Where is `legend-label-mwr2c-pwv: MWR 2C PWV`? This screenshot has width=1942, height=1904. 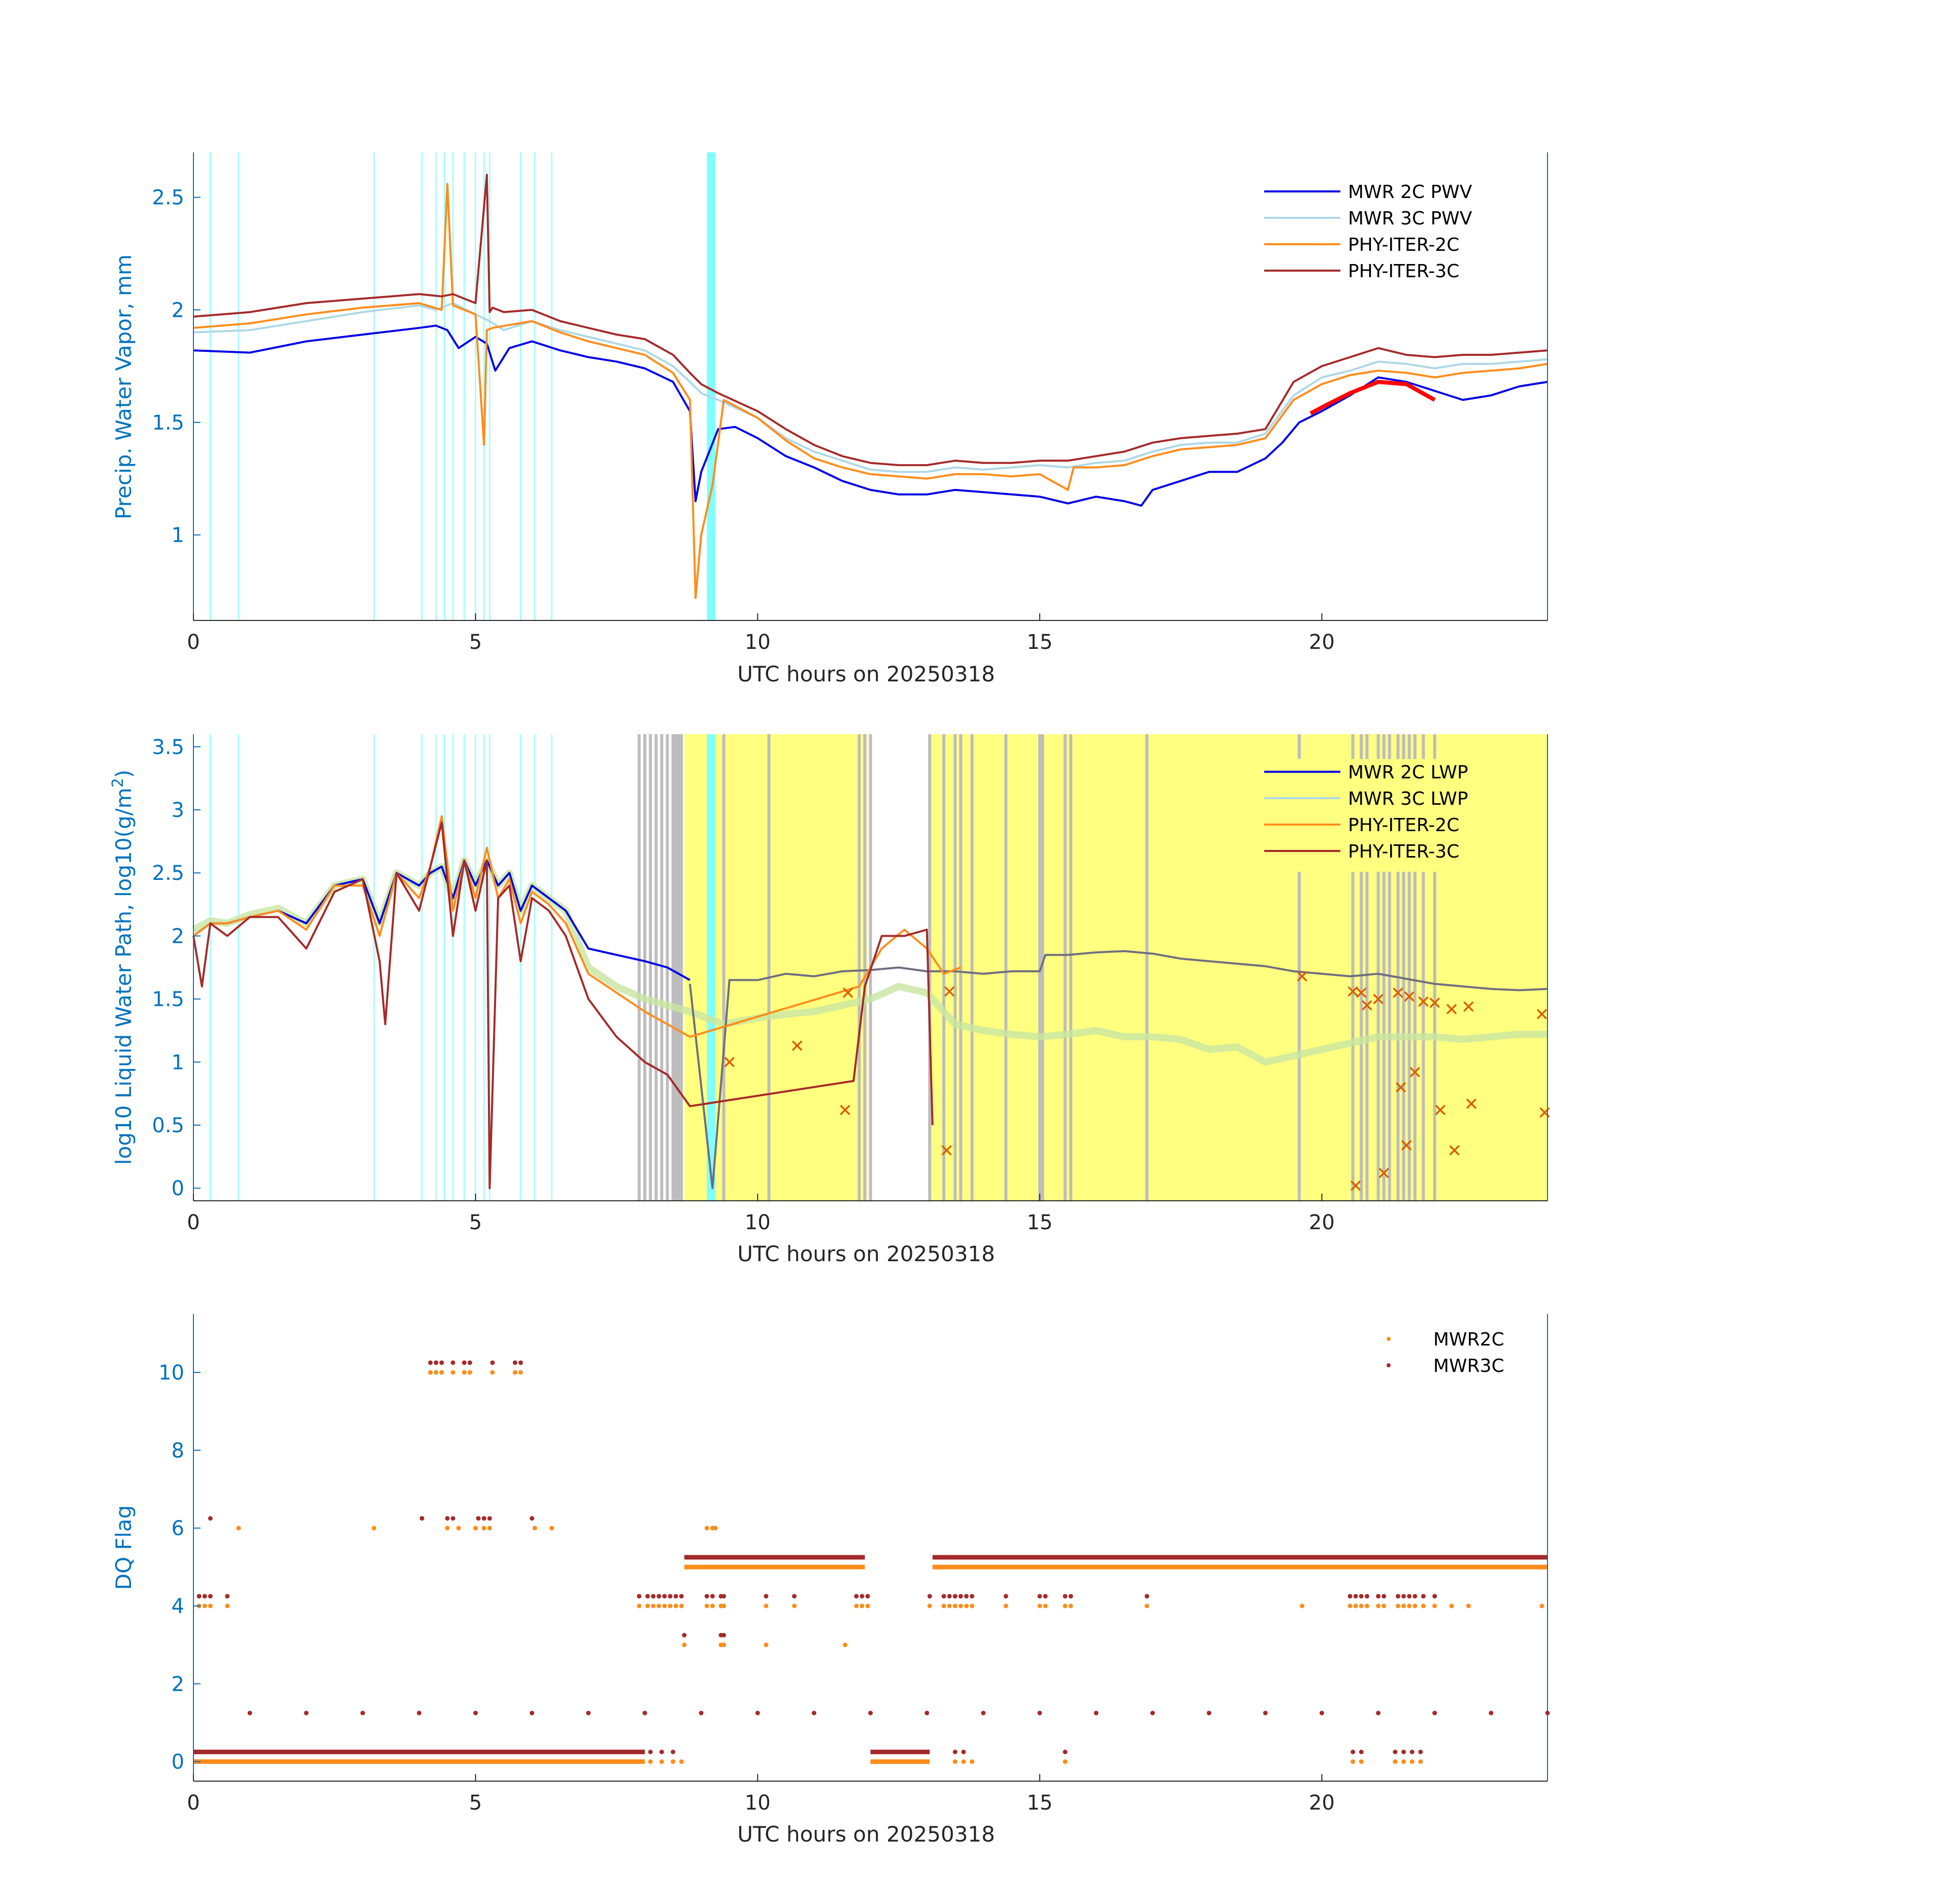 legend-label-mwr2c-pwv: MWR 2C PWV is located at coordinates (1410, 193).